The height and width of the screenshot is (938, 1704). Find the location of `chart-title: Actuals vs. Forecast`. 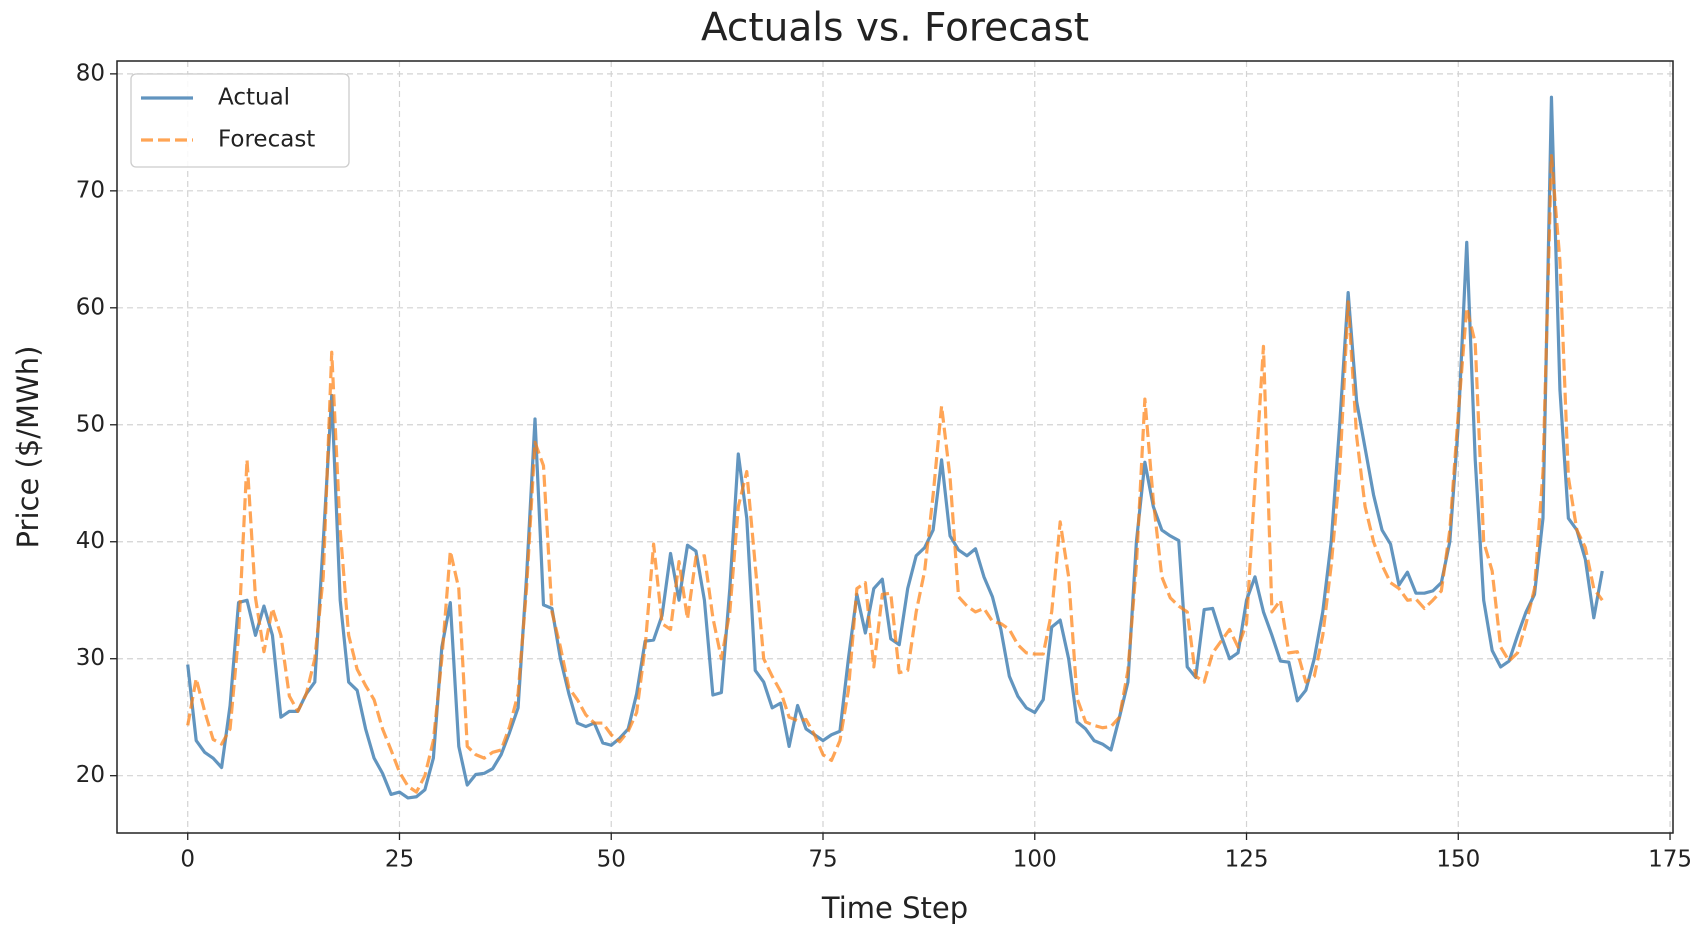

chart-title: Actuals vs. Forecast is located at coordinates (895, 28).